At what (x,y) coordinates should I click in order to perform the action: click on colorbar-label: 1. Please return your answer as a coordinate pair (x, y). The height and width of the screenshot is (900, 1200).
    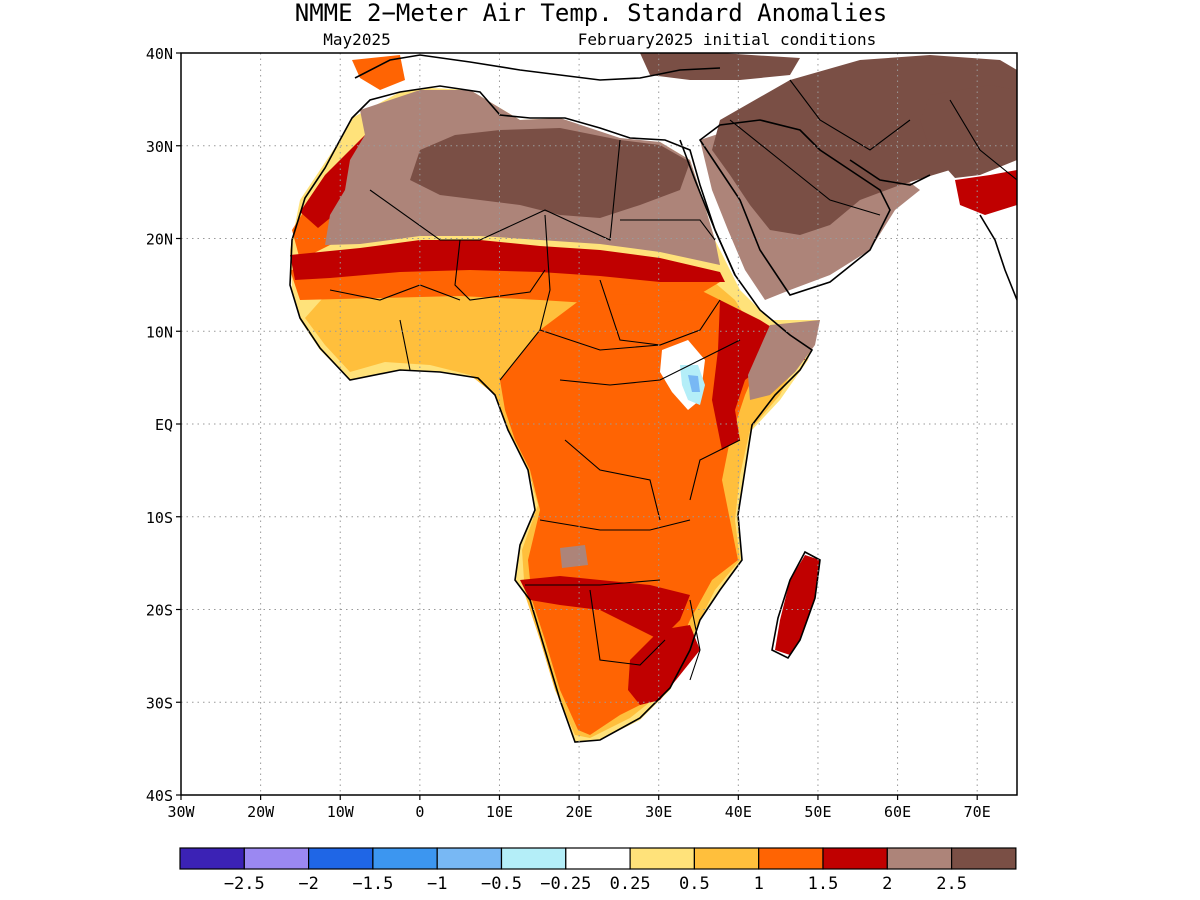
    Looking at the image, I should click on (759, 884).